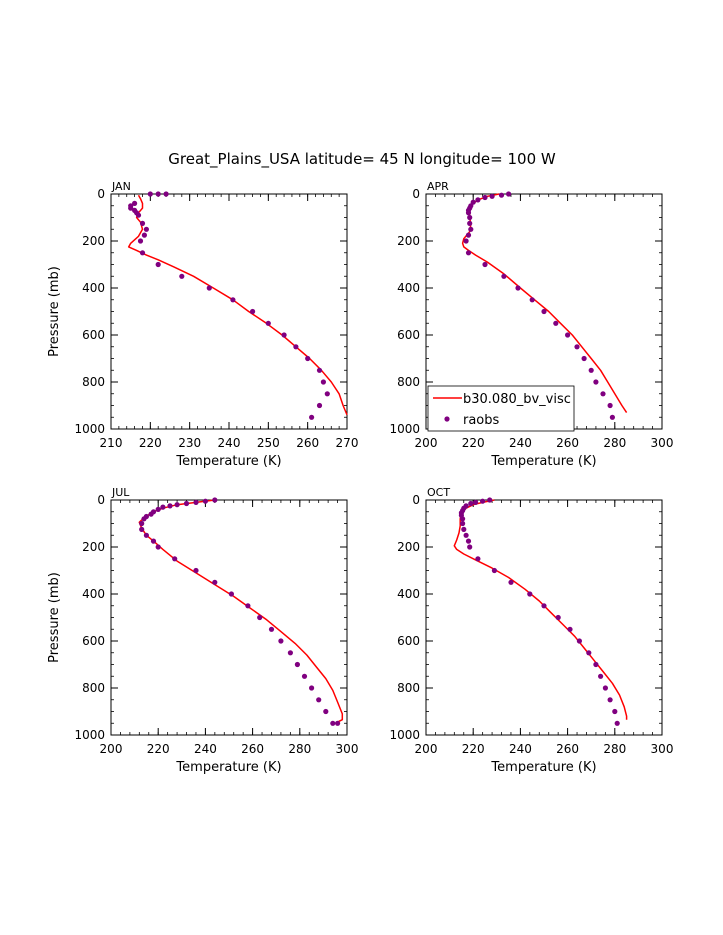  What do you see at coordinates (93, 288) in the screenshot?
I see `y-tick-label: 400` at bounding box center [93, 288].